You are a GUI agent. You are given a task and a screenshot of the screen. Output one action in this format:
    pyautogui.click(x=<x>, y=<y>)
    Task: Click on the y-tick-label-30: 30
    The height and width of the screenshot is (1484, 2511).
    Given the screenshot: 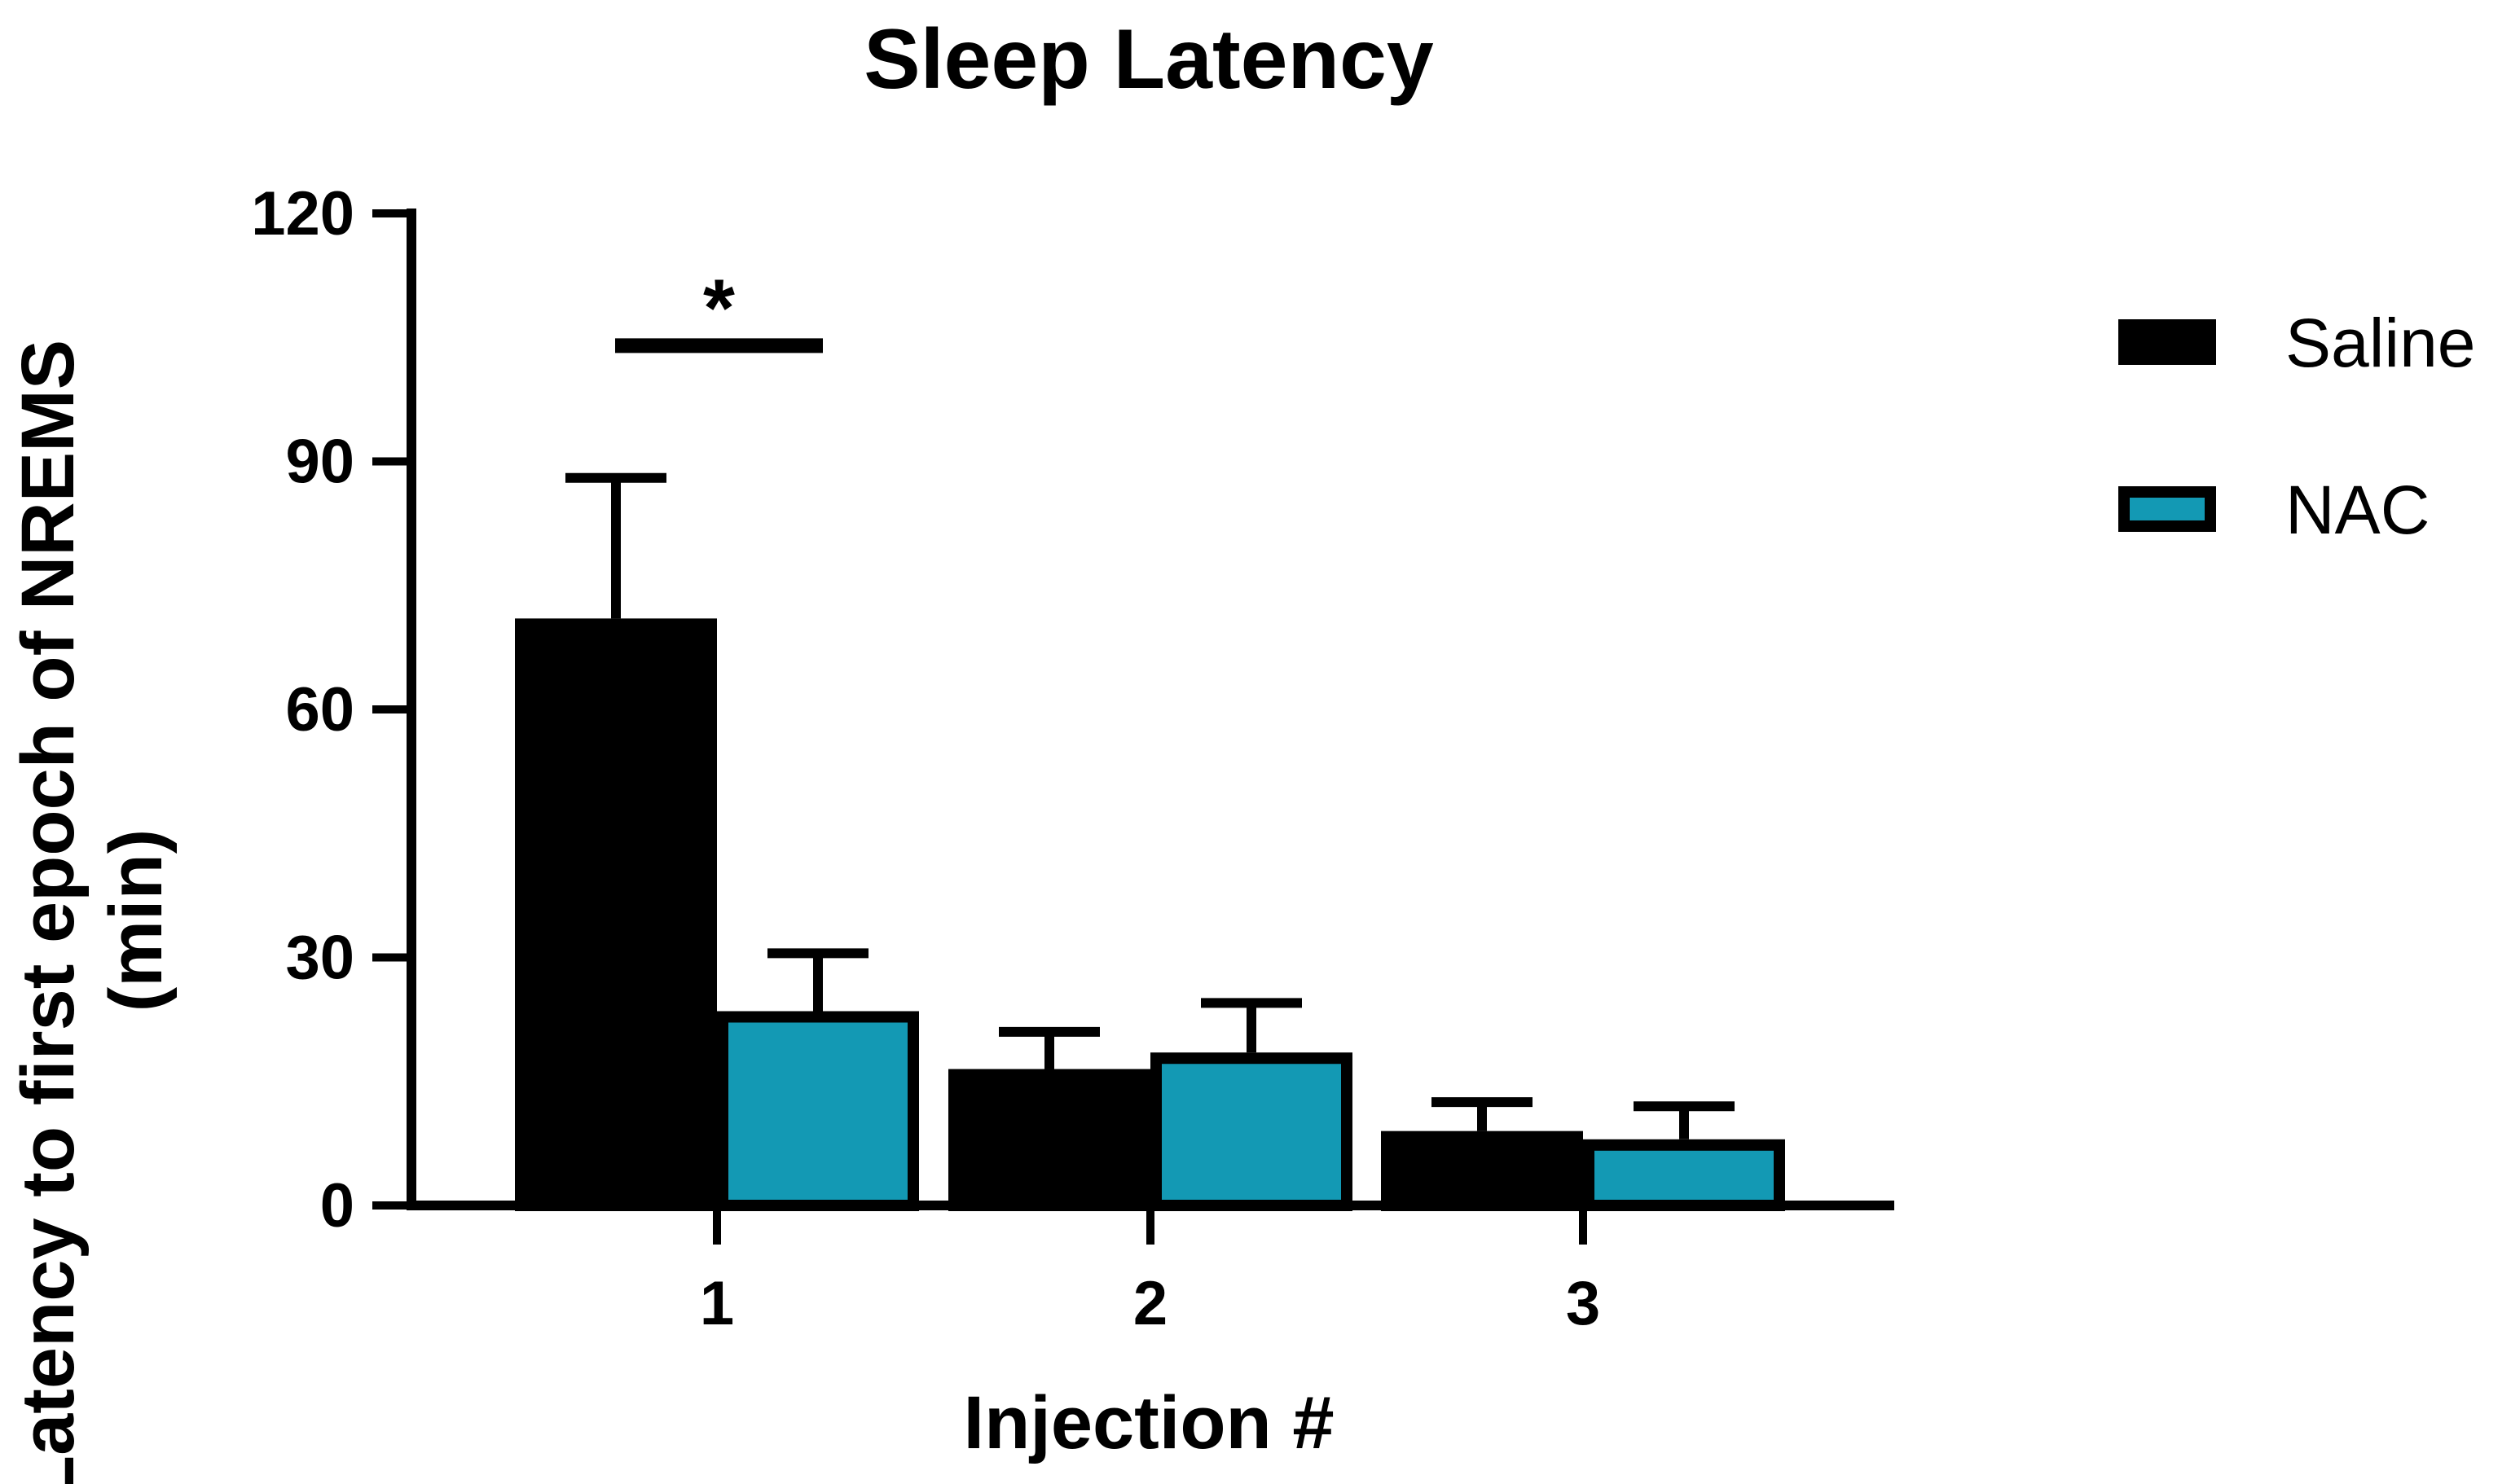 What is the action you would take?
    pyautogui.click(x=319, y=958)
    